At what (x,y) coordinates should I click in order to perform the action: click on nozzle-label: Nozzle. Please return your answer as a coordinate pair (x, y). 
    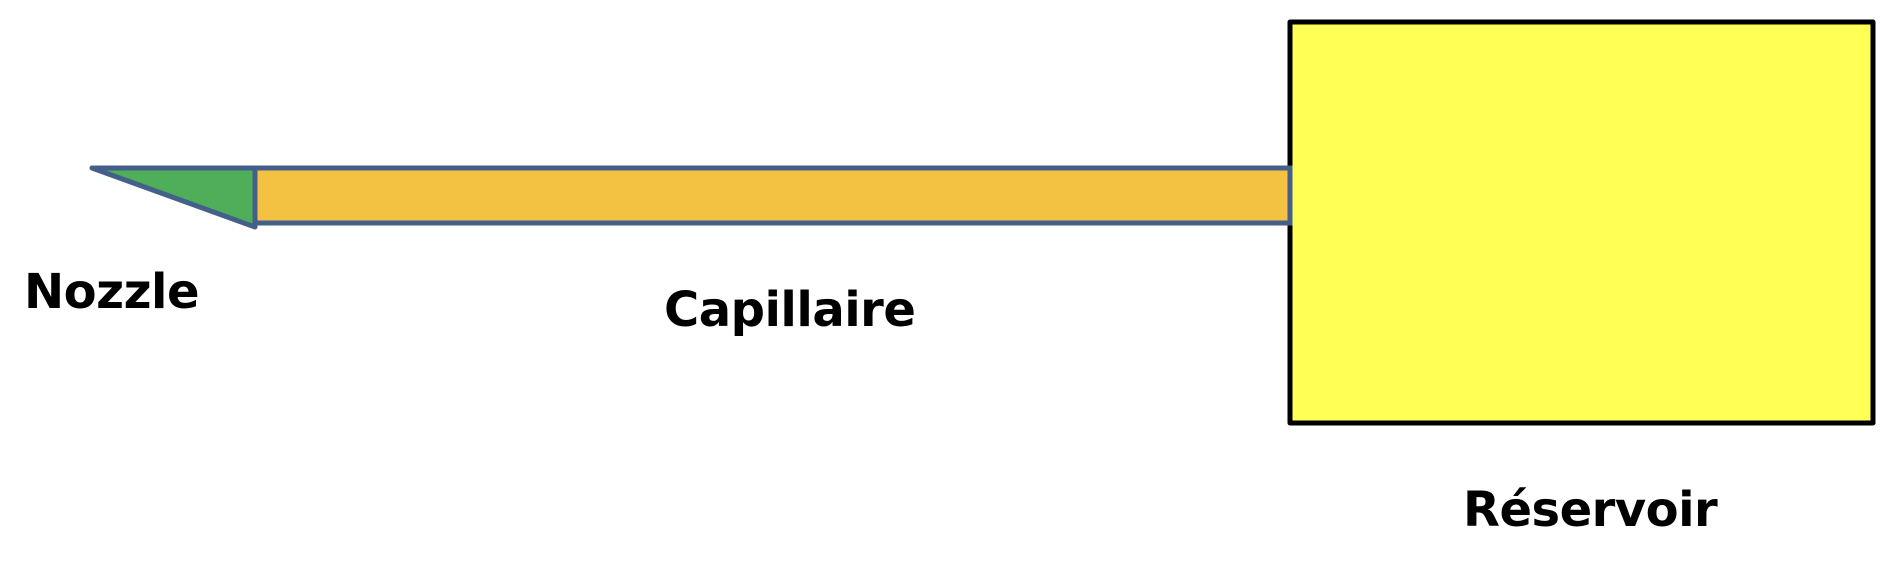
    Looking at the image, I should click on (112, 292).